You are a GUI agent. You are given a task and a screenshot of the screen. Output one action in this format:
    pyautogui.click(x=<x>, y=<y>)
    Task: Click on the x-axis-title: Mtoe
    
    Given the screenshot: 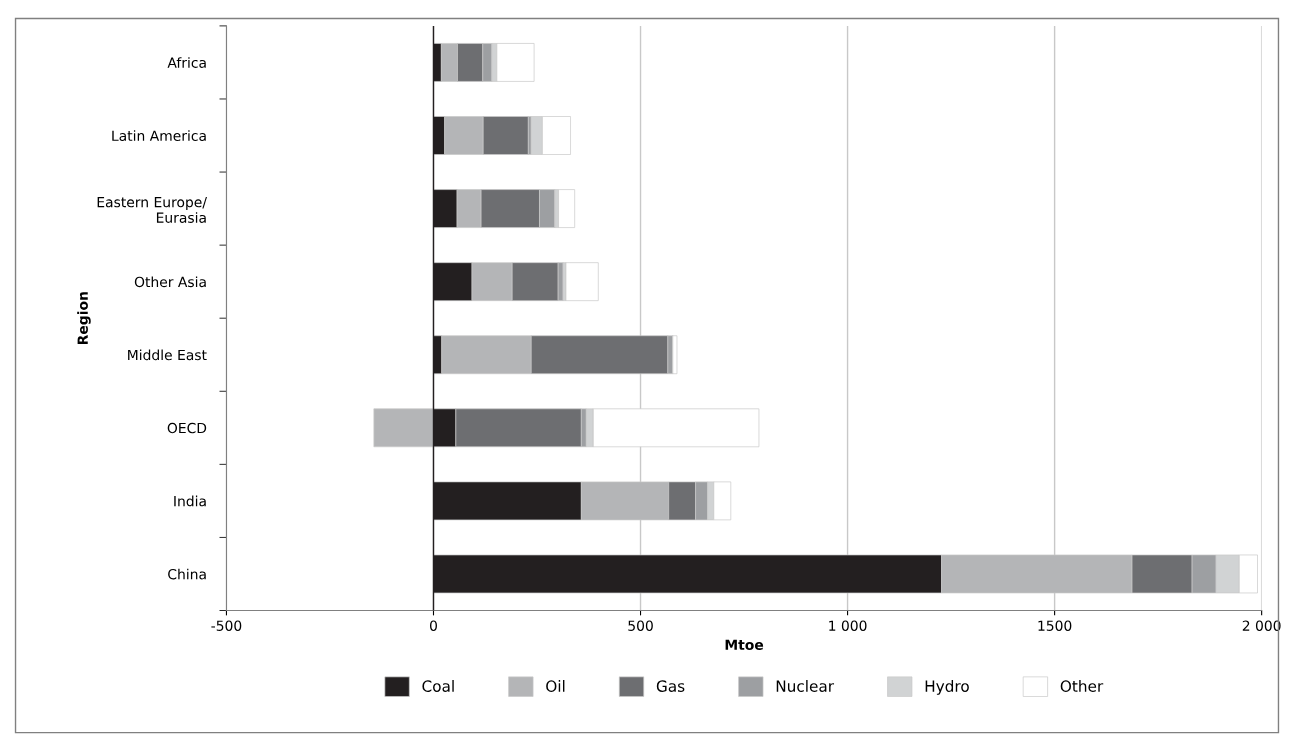 What is the action you would take?
    pyautogui.click(x=744, y=644)
    